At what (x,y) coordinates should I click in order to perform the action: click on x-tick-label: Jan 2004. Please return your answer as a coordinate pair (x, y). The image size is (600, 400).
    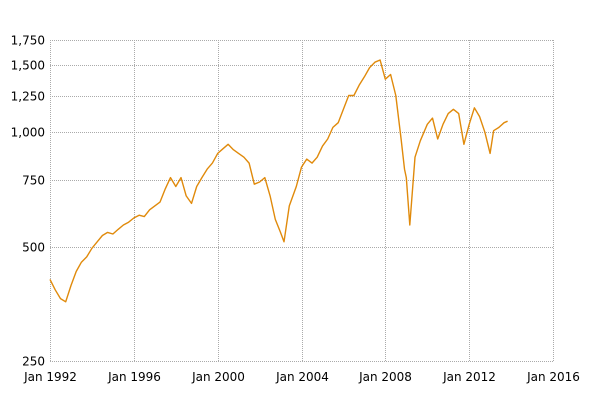
    Looking at the image, I should click on (302, 377).